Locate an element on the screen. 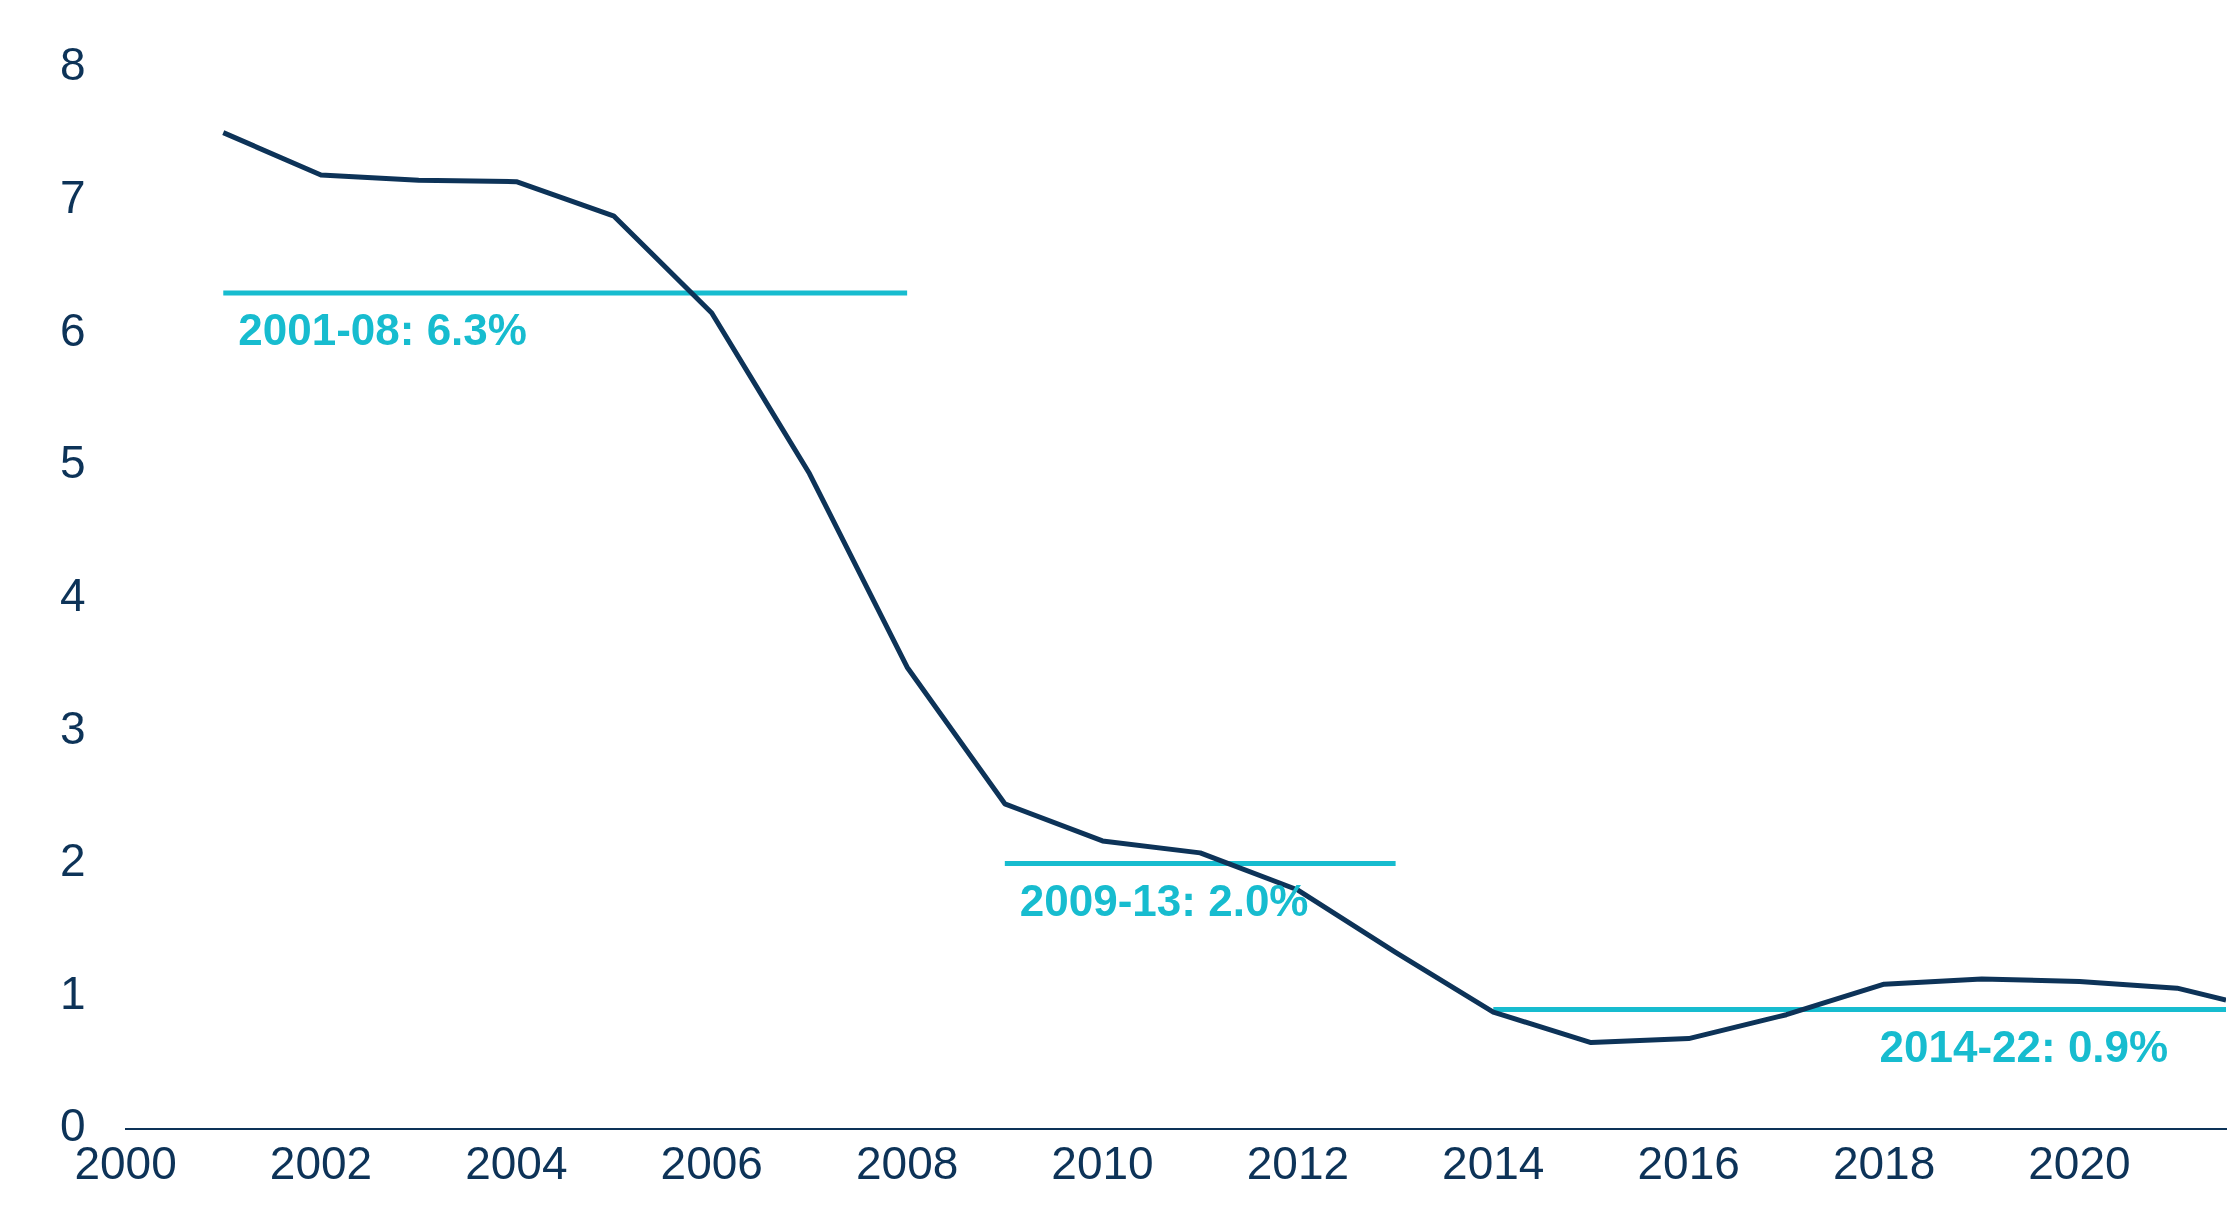 The height and width of the screenshot is (1214, 2228). y-tick-label: 5 is located at coordinates (72, 462).